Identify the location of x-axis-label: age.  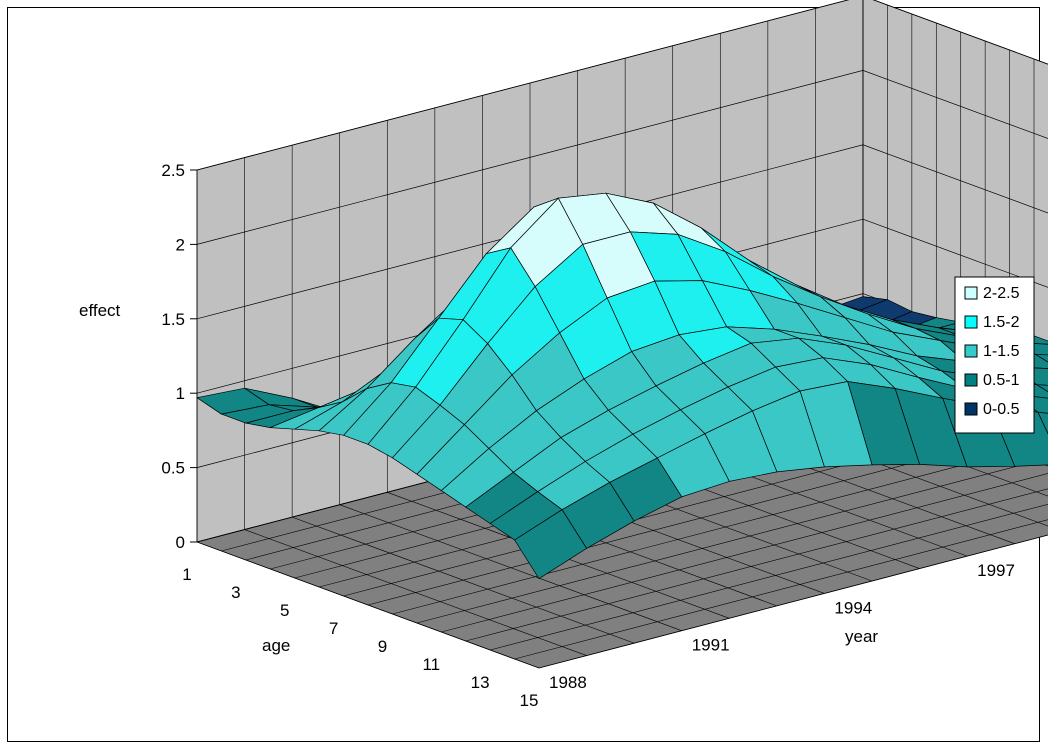
(276, 645).